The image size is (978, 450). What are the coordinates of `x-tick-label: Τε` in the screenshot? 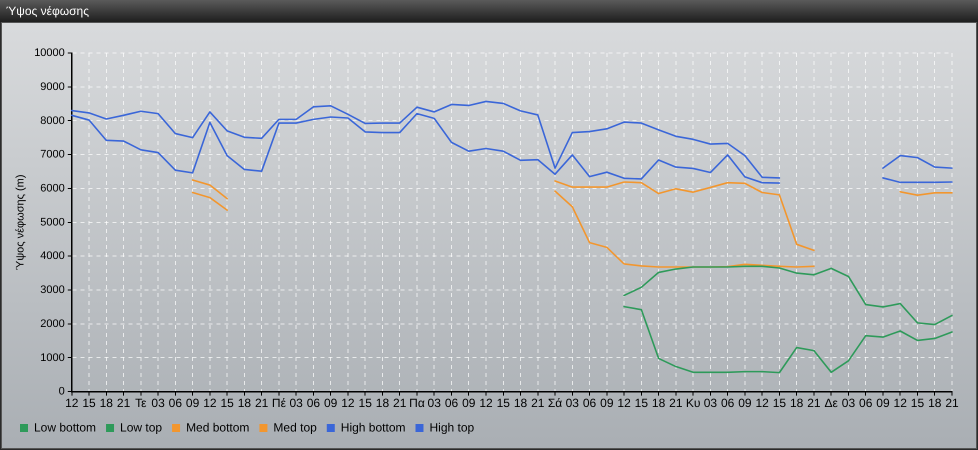 It's located at (141, 403).